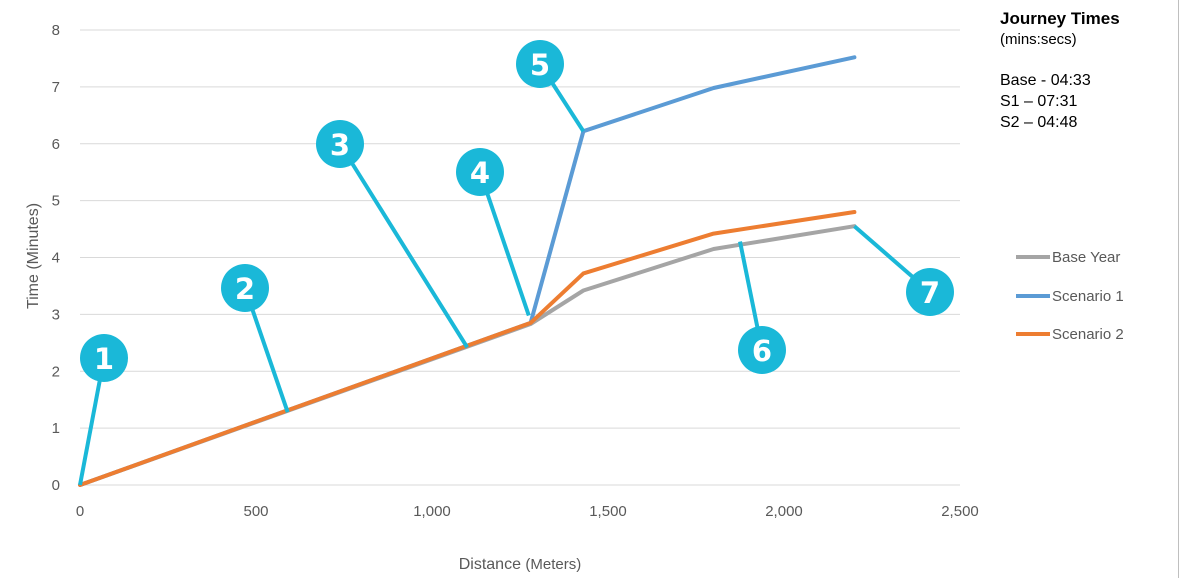 The width and height of the screenshot is (1186, 578). I want to click on frame-border, so click(1178, 289).